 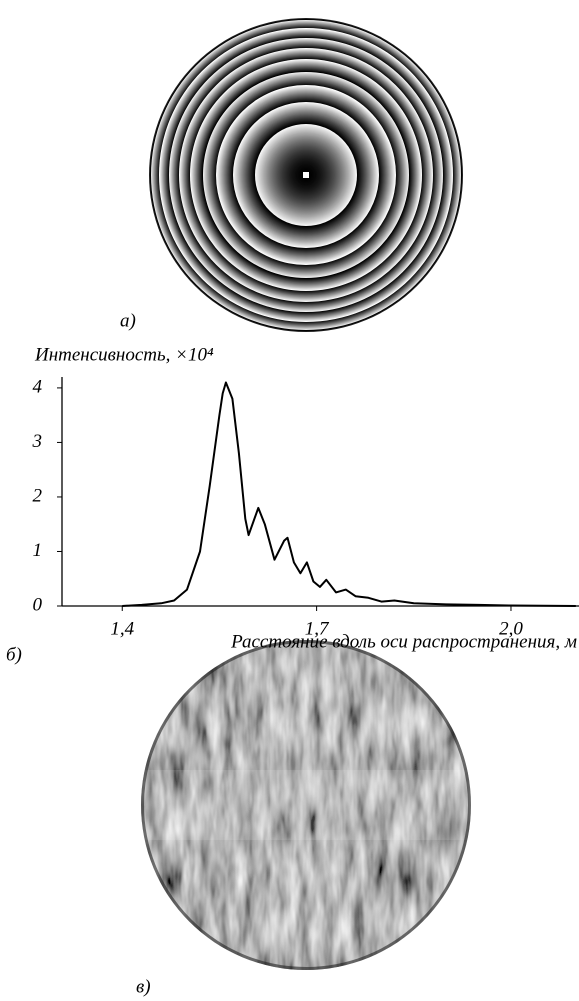 What do you see at coordinates (128, 320) in the screenshot?
I see `panel-label: а)` at bounding box center [128, 320].